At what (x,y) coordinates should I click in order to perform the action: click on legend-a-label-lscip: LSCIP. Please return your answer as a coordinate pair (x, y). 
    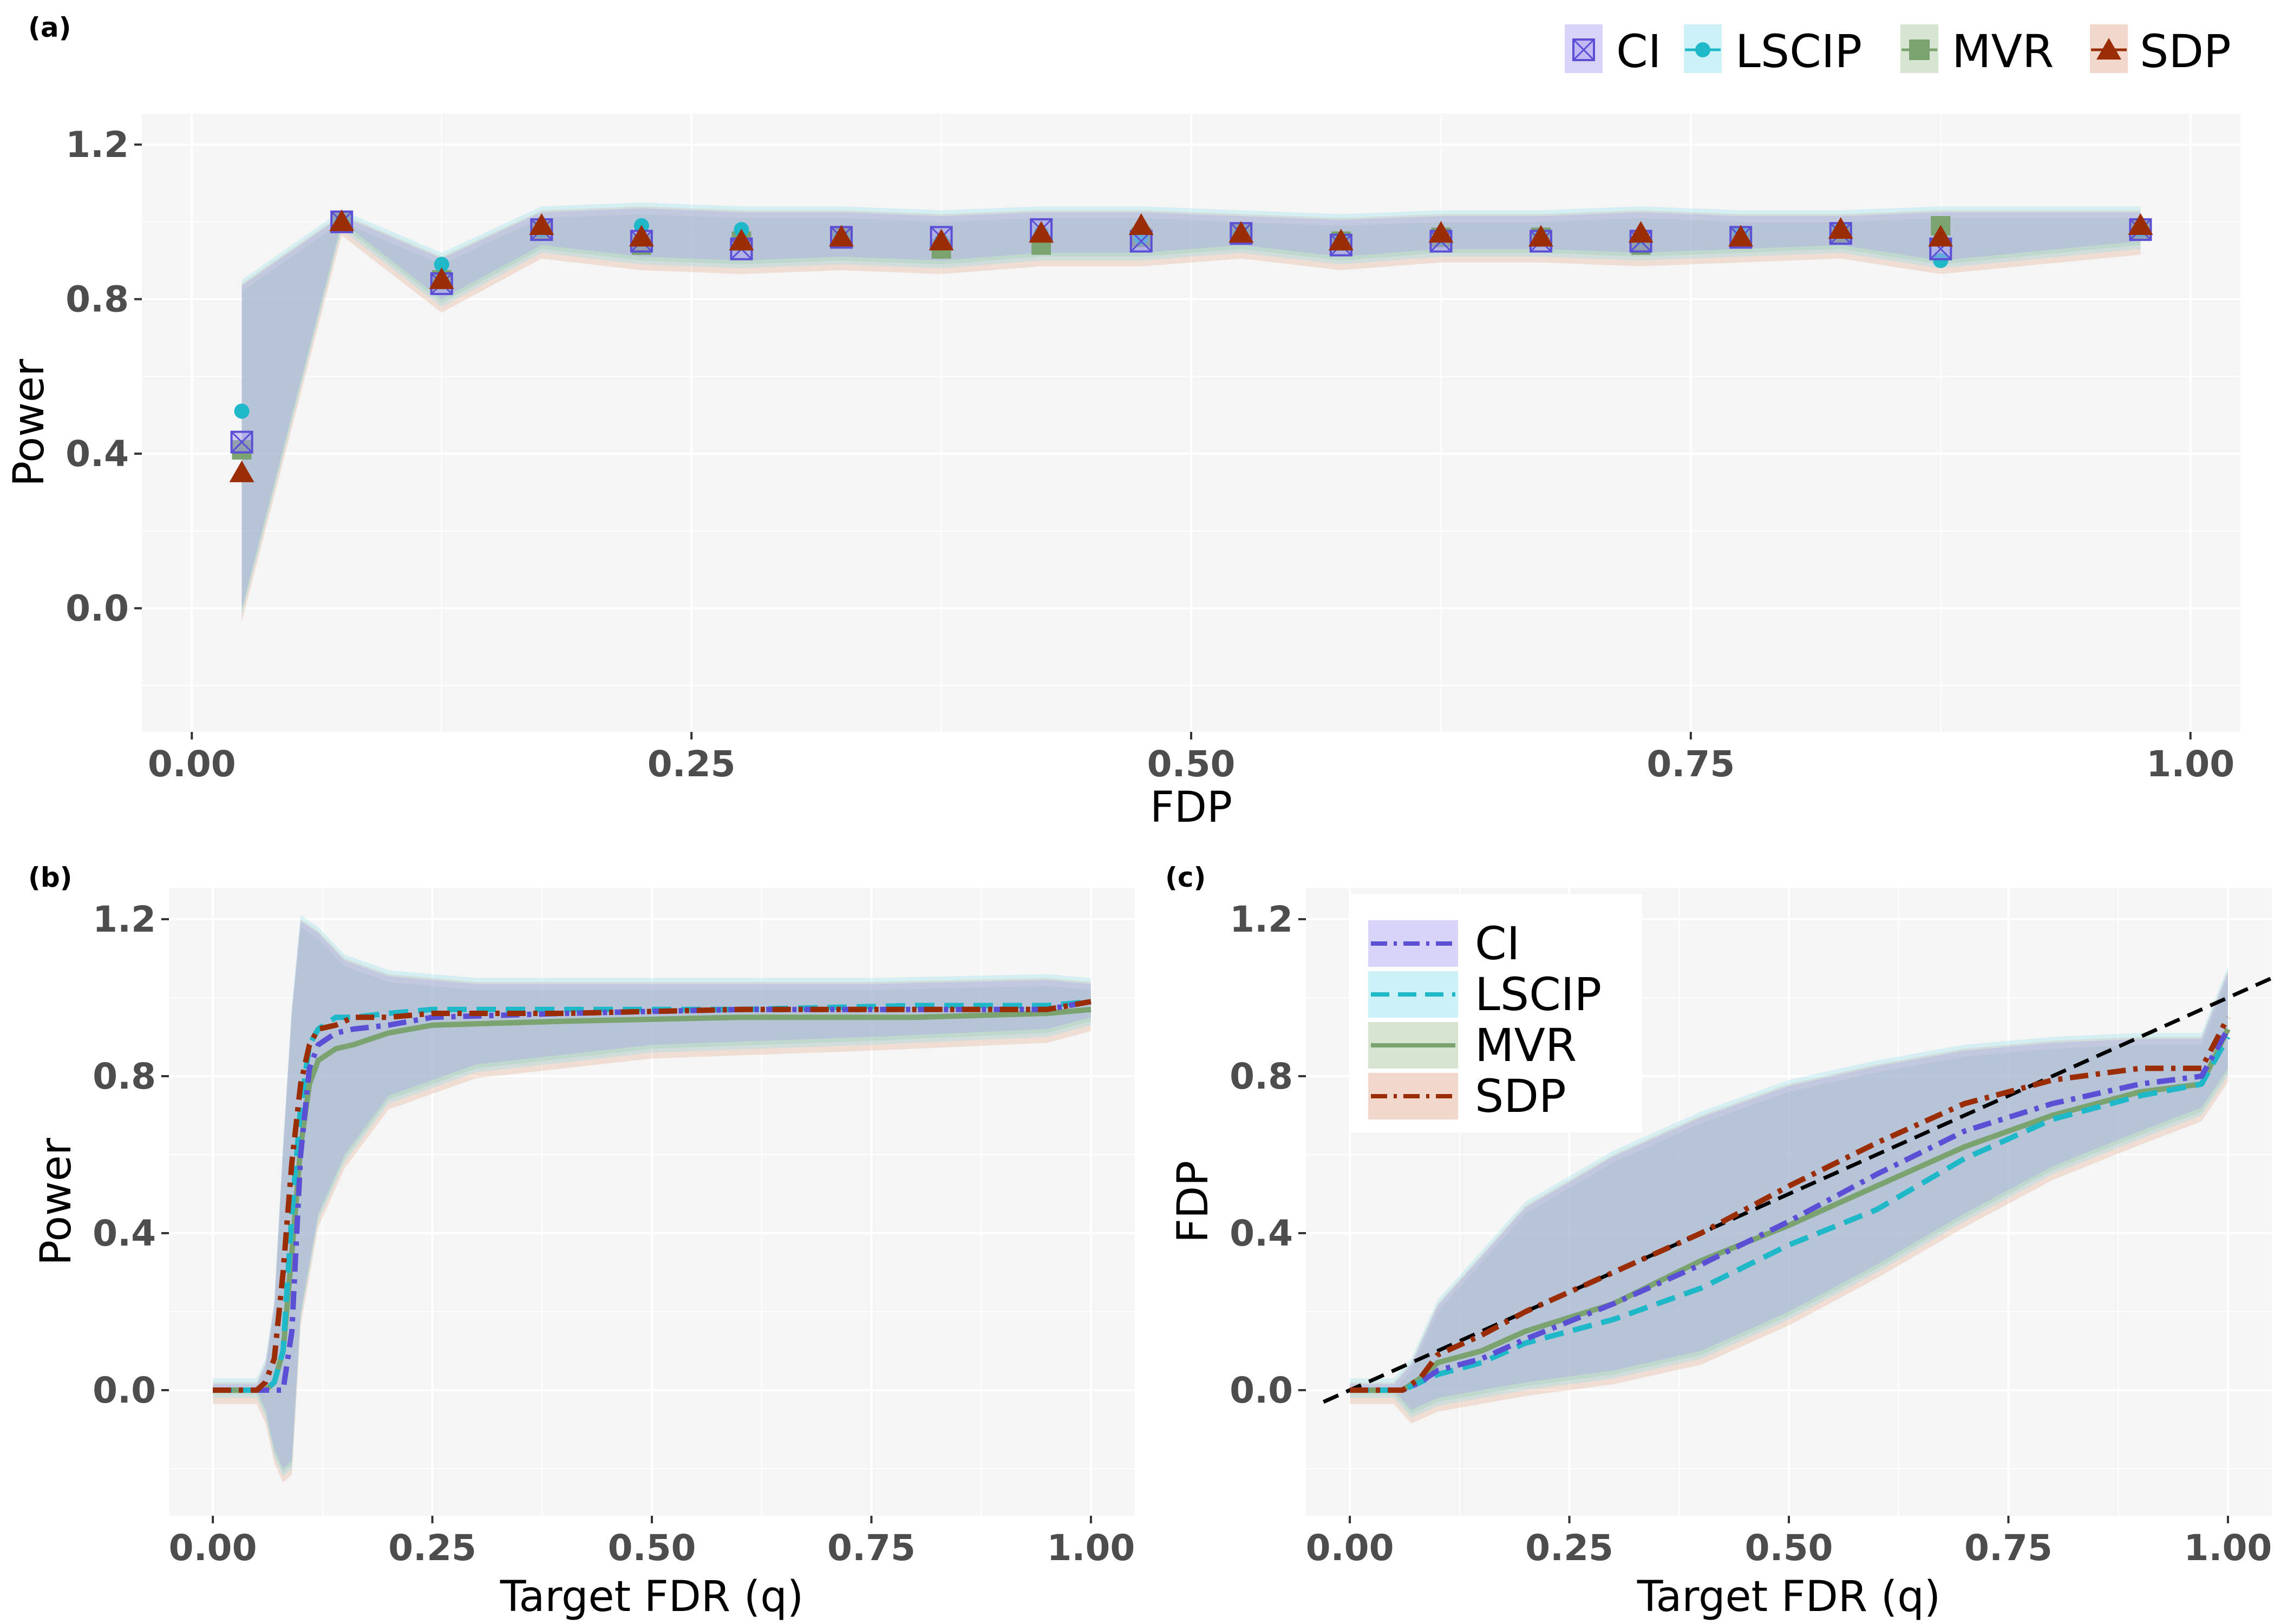
    Looking at the image, I should click on (1799, 51).